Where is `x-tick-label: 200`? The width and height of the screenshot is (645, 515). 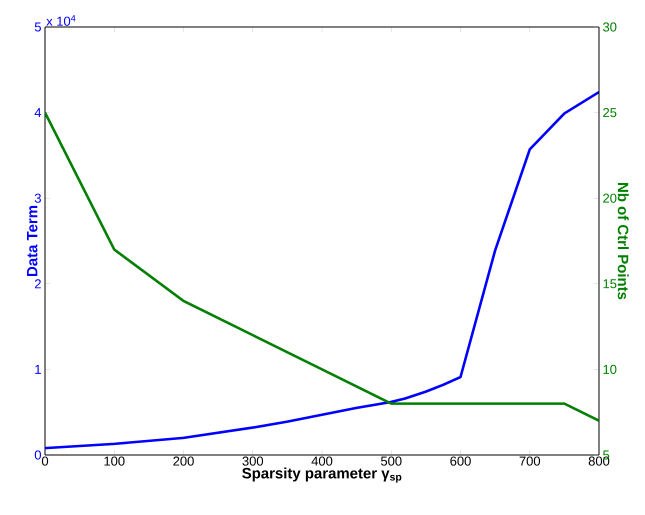 x-tick-label: 200 is located at coordinates (183, 461).